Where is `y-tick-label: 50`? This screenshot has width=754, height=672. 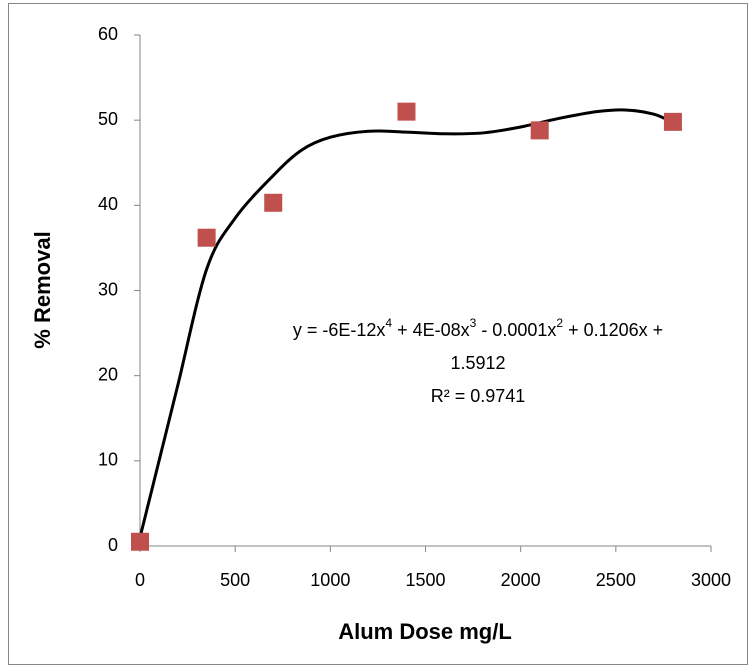 y-tick-label: 50 is located at coordinates (108, 119).